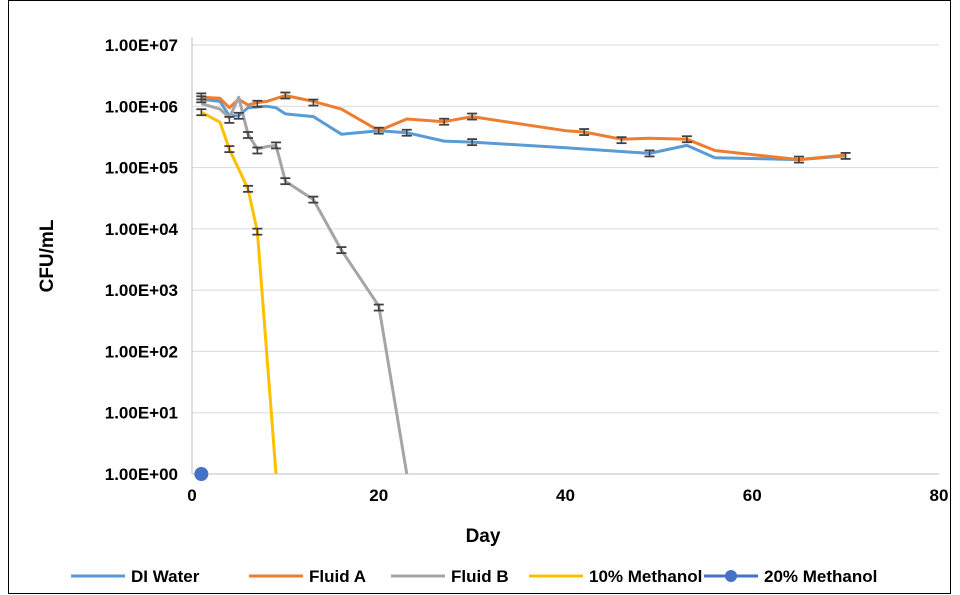 The width and height of the screenshot is (960, 595). What do you see at coordinates (731, 576) in the screenshot?
I see `legend-marker` at bounding box center [731, 576].